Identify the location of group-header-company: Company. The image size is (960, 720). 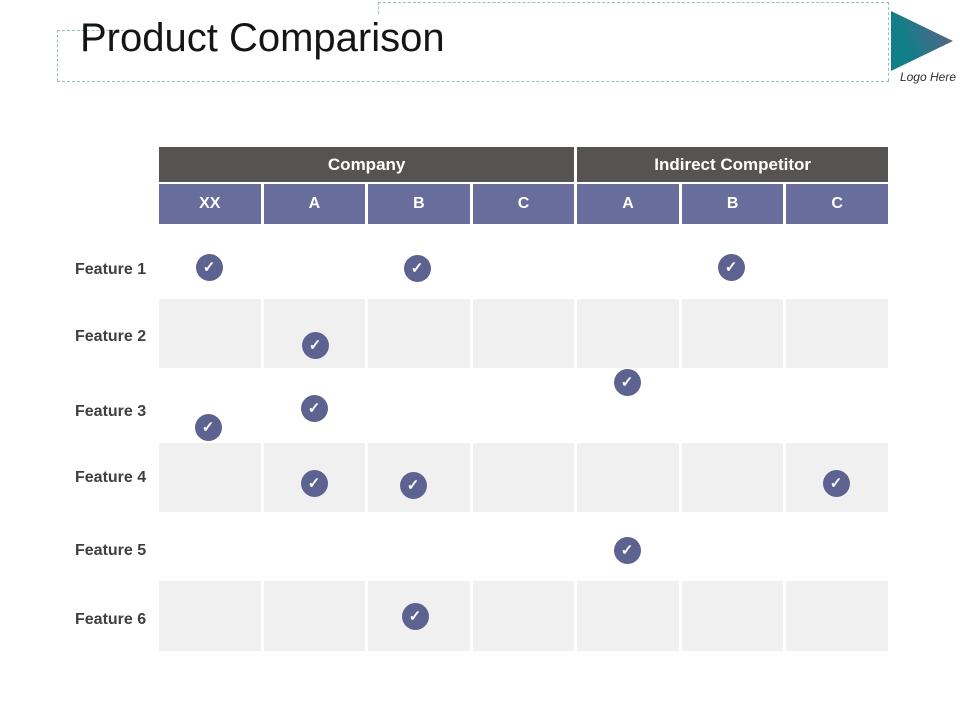
(367, 164).